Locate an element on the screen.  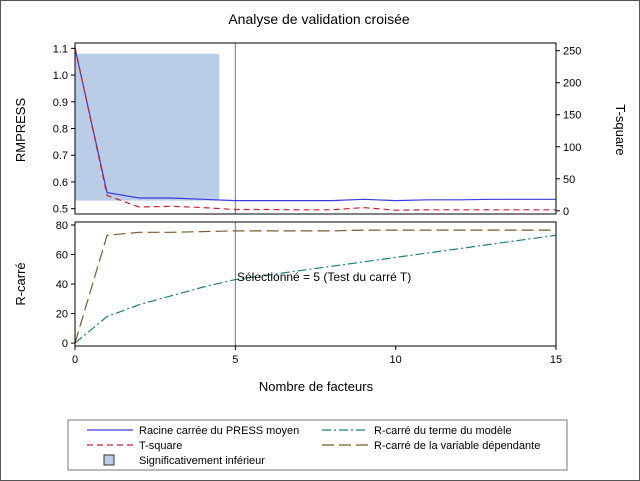
y-axis-label-right-top: T-square is located at coordinates (620, 129).